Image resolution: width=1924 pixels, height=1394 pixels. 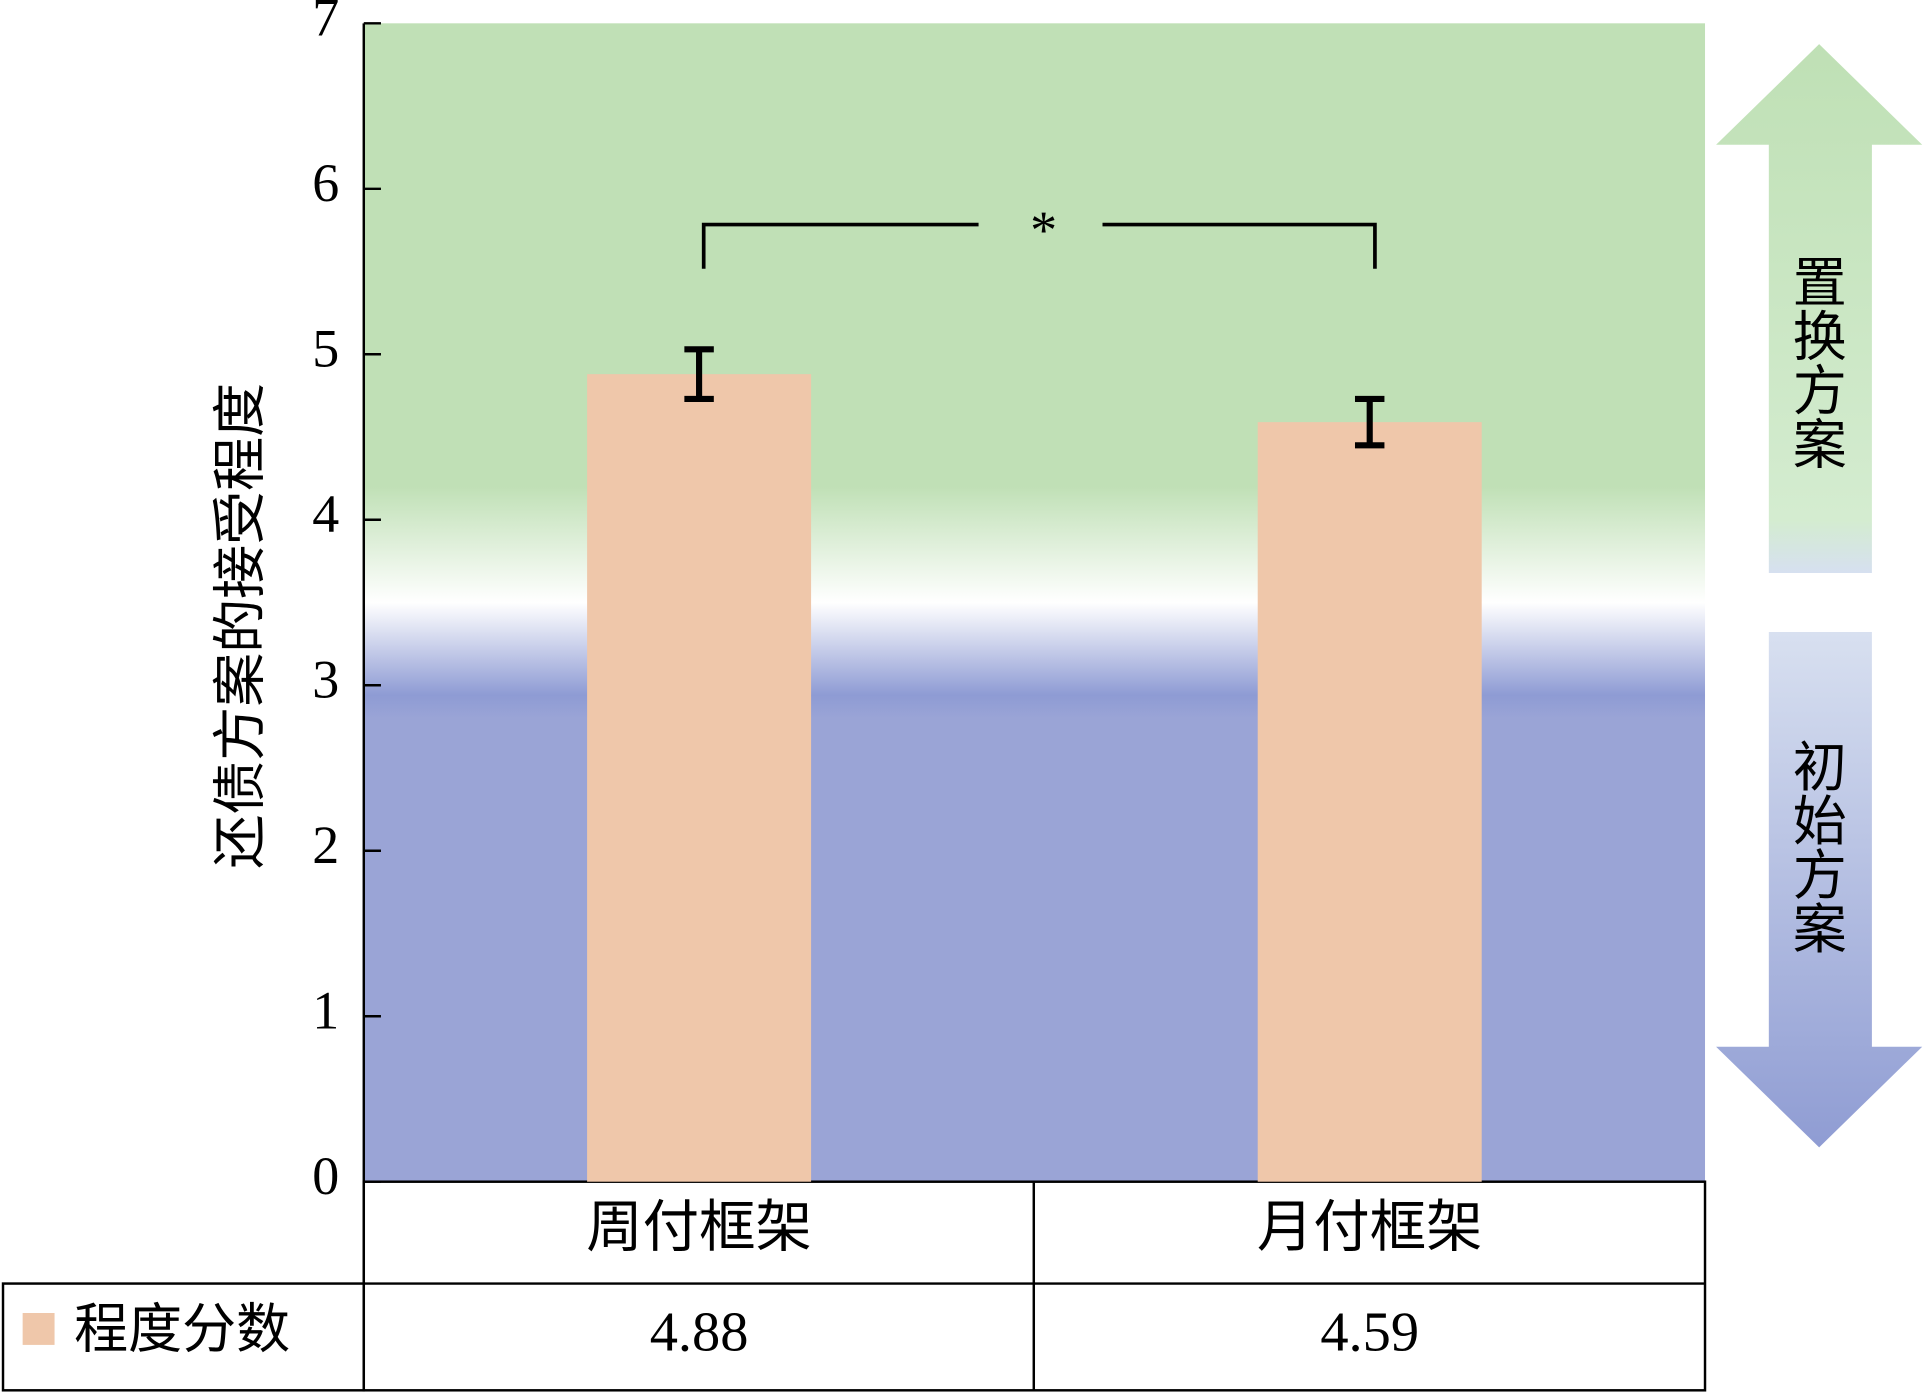 I want to click on x-tick-label: 周付框架, so click(x=699, y=1228).